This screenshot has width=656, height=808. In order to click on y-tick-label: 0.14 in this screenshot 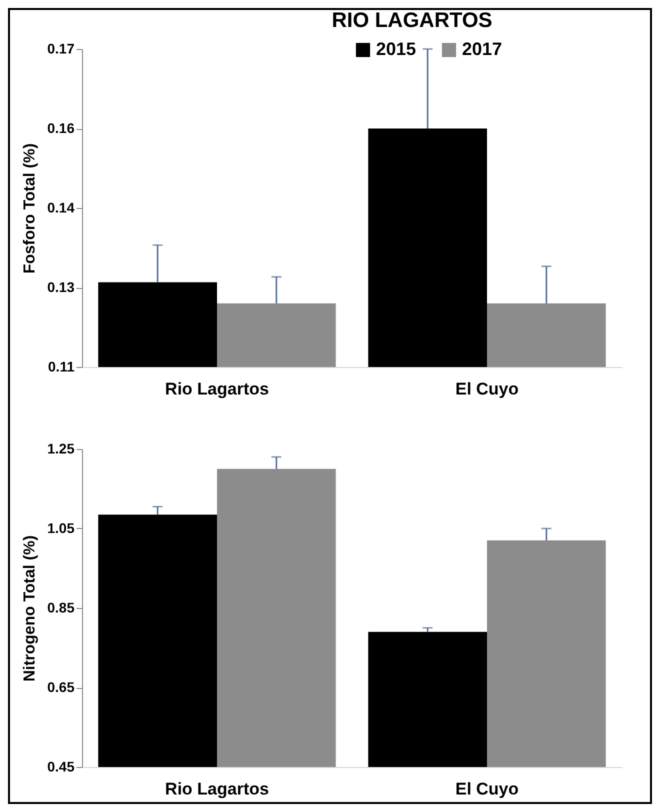, I will do `click(61, 208)`.